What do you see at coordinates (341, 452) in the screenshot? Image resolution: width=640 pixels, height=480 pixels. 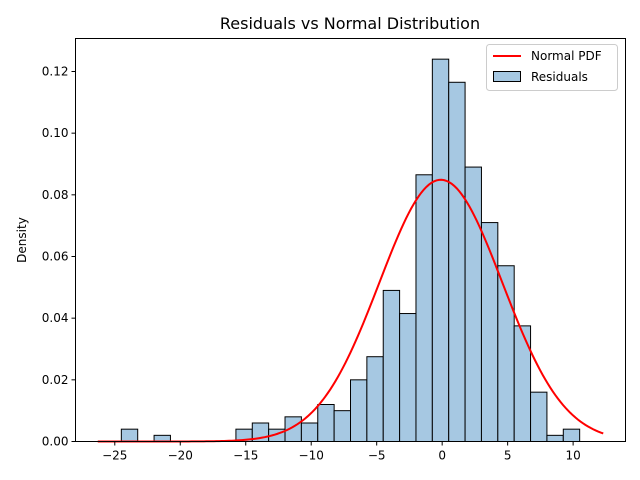 I see `x-axis: −25 −20 −15 −10 −5 0 5 10` at bounding box center [341, 452].